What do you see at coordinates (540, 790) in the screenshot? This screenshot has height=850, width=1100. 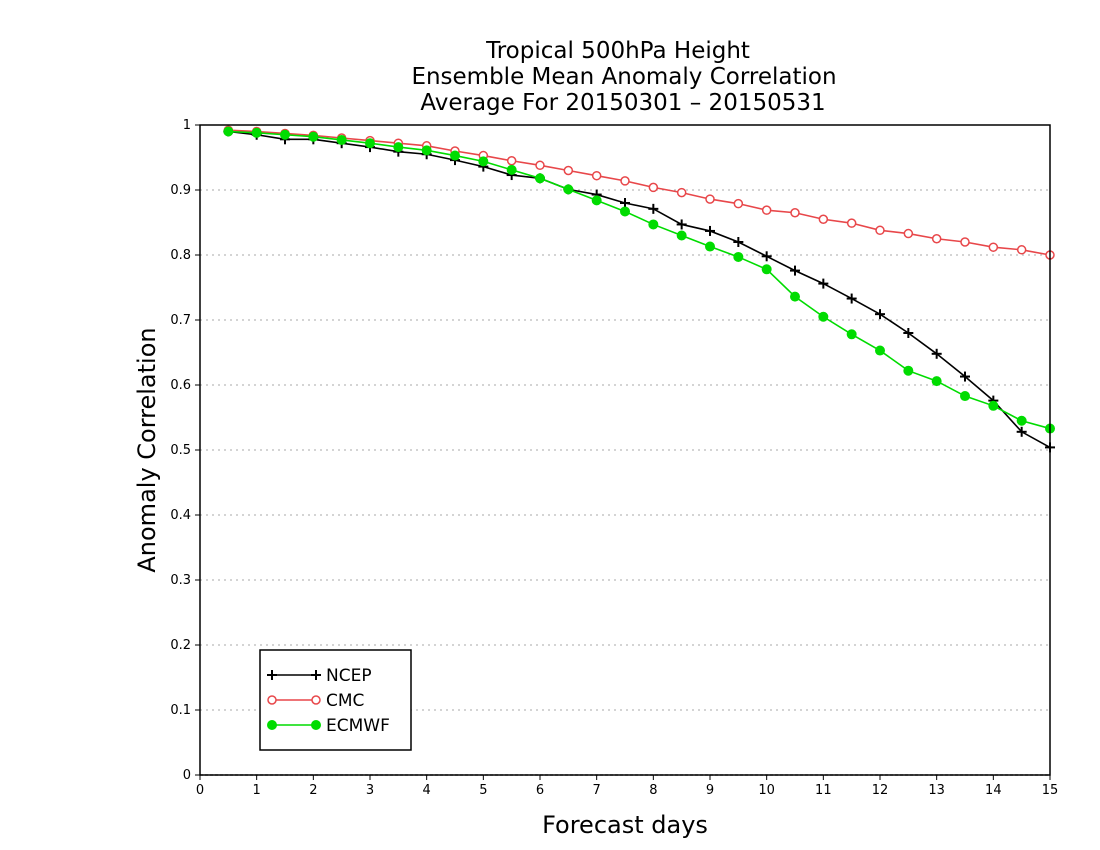 I see `x-tick-label: 6` at bounding box center [540, 790].